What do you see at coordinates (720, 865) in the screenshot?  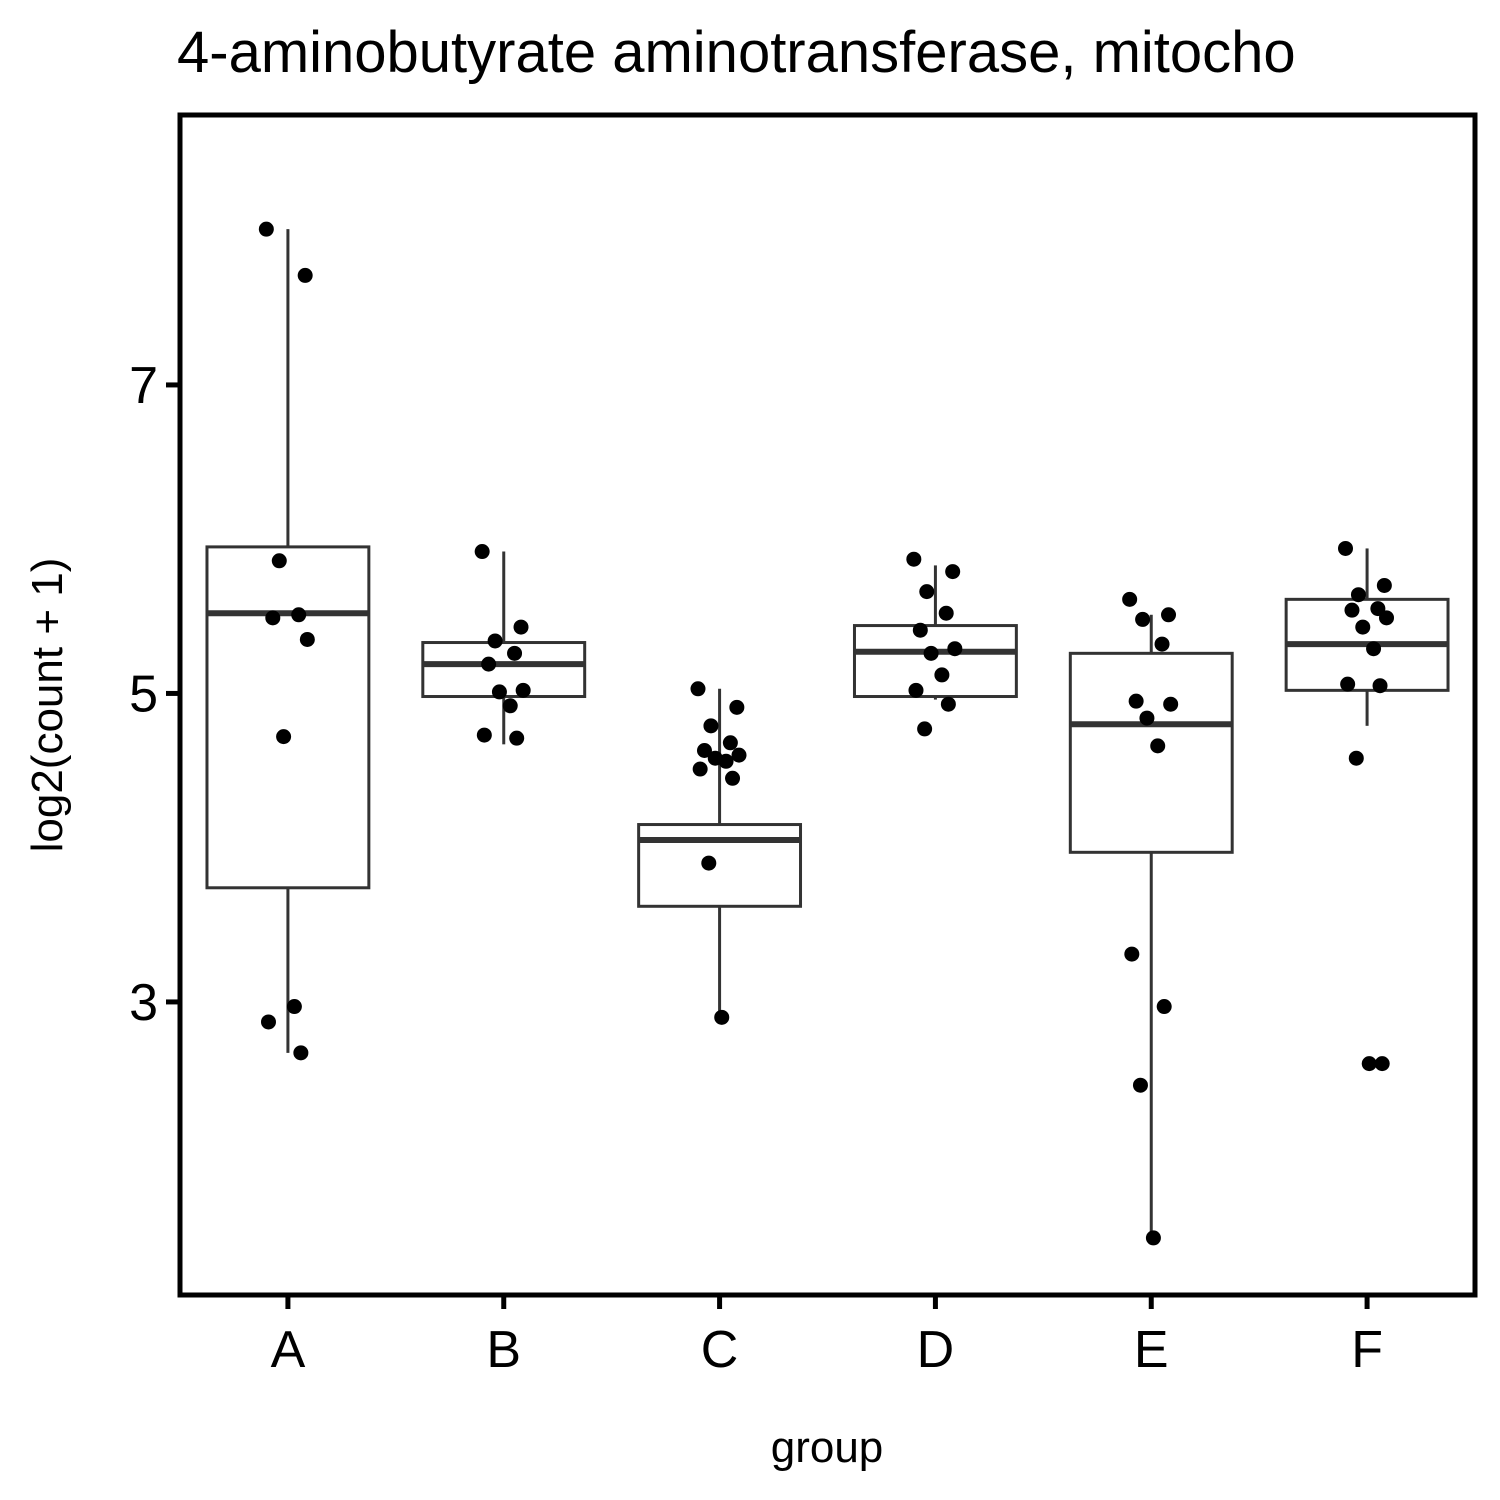 I see `box-c` at bounding box center [720, 865].